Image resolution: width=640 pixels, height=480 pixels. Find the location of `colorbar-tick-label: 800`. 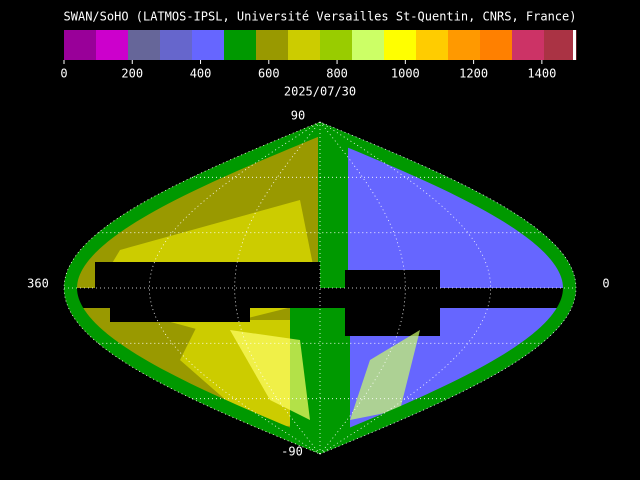

colorbar-tick-label: 800 is located at coordinates (337, 74).